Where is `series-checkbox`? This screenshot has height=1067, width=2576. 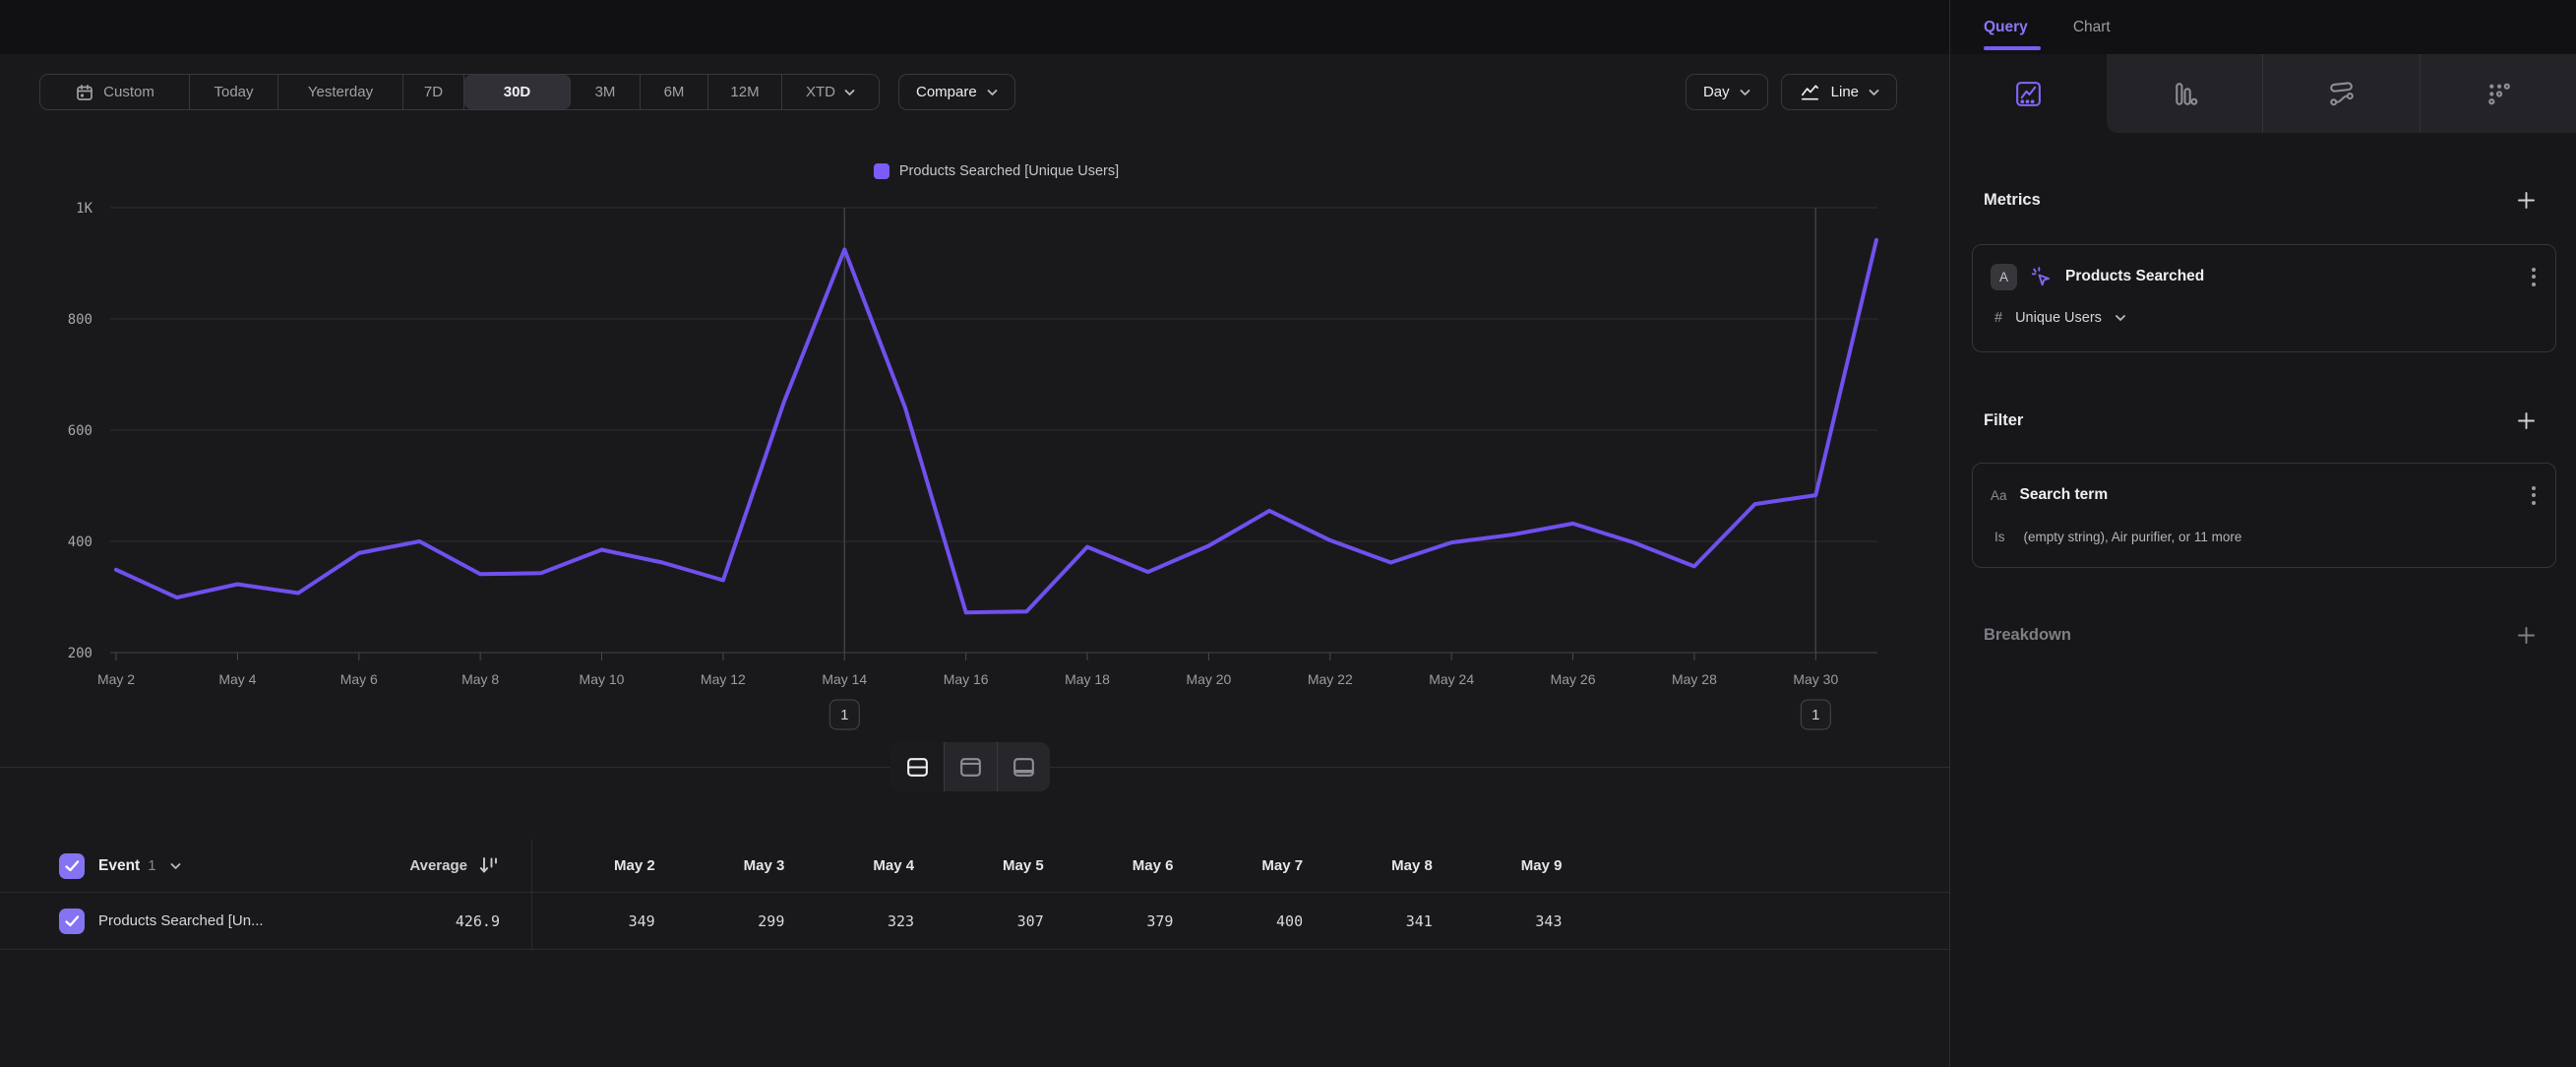
series-checkbox is located at coordinates (72, 921).